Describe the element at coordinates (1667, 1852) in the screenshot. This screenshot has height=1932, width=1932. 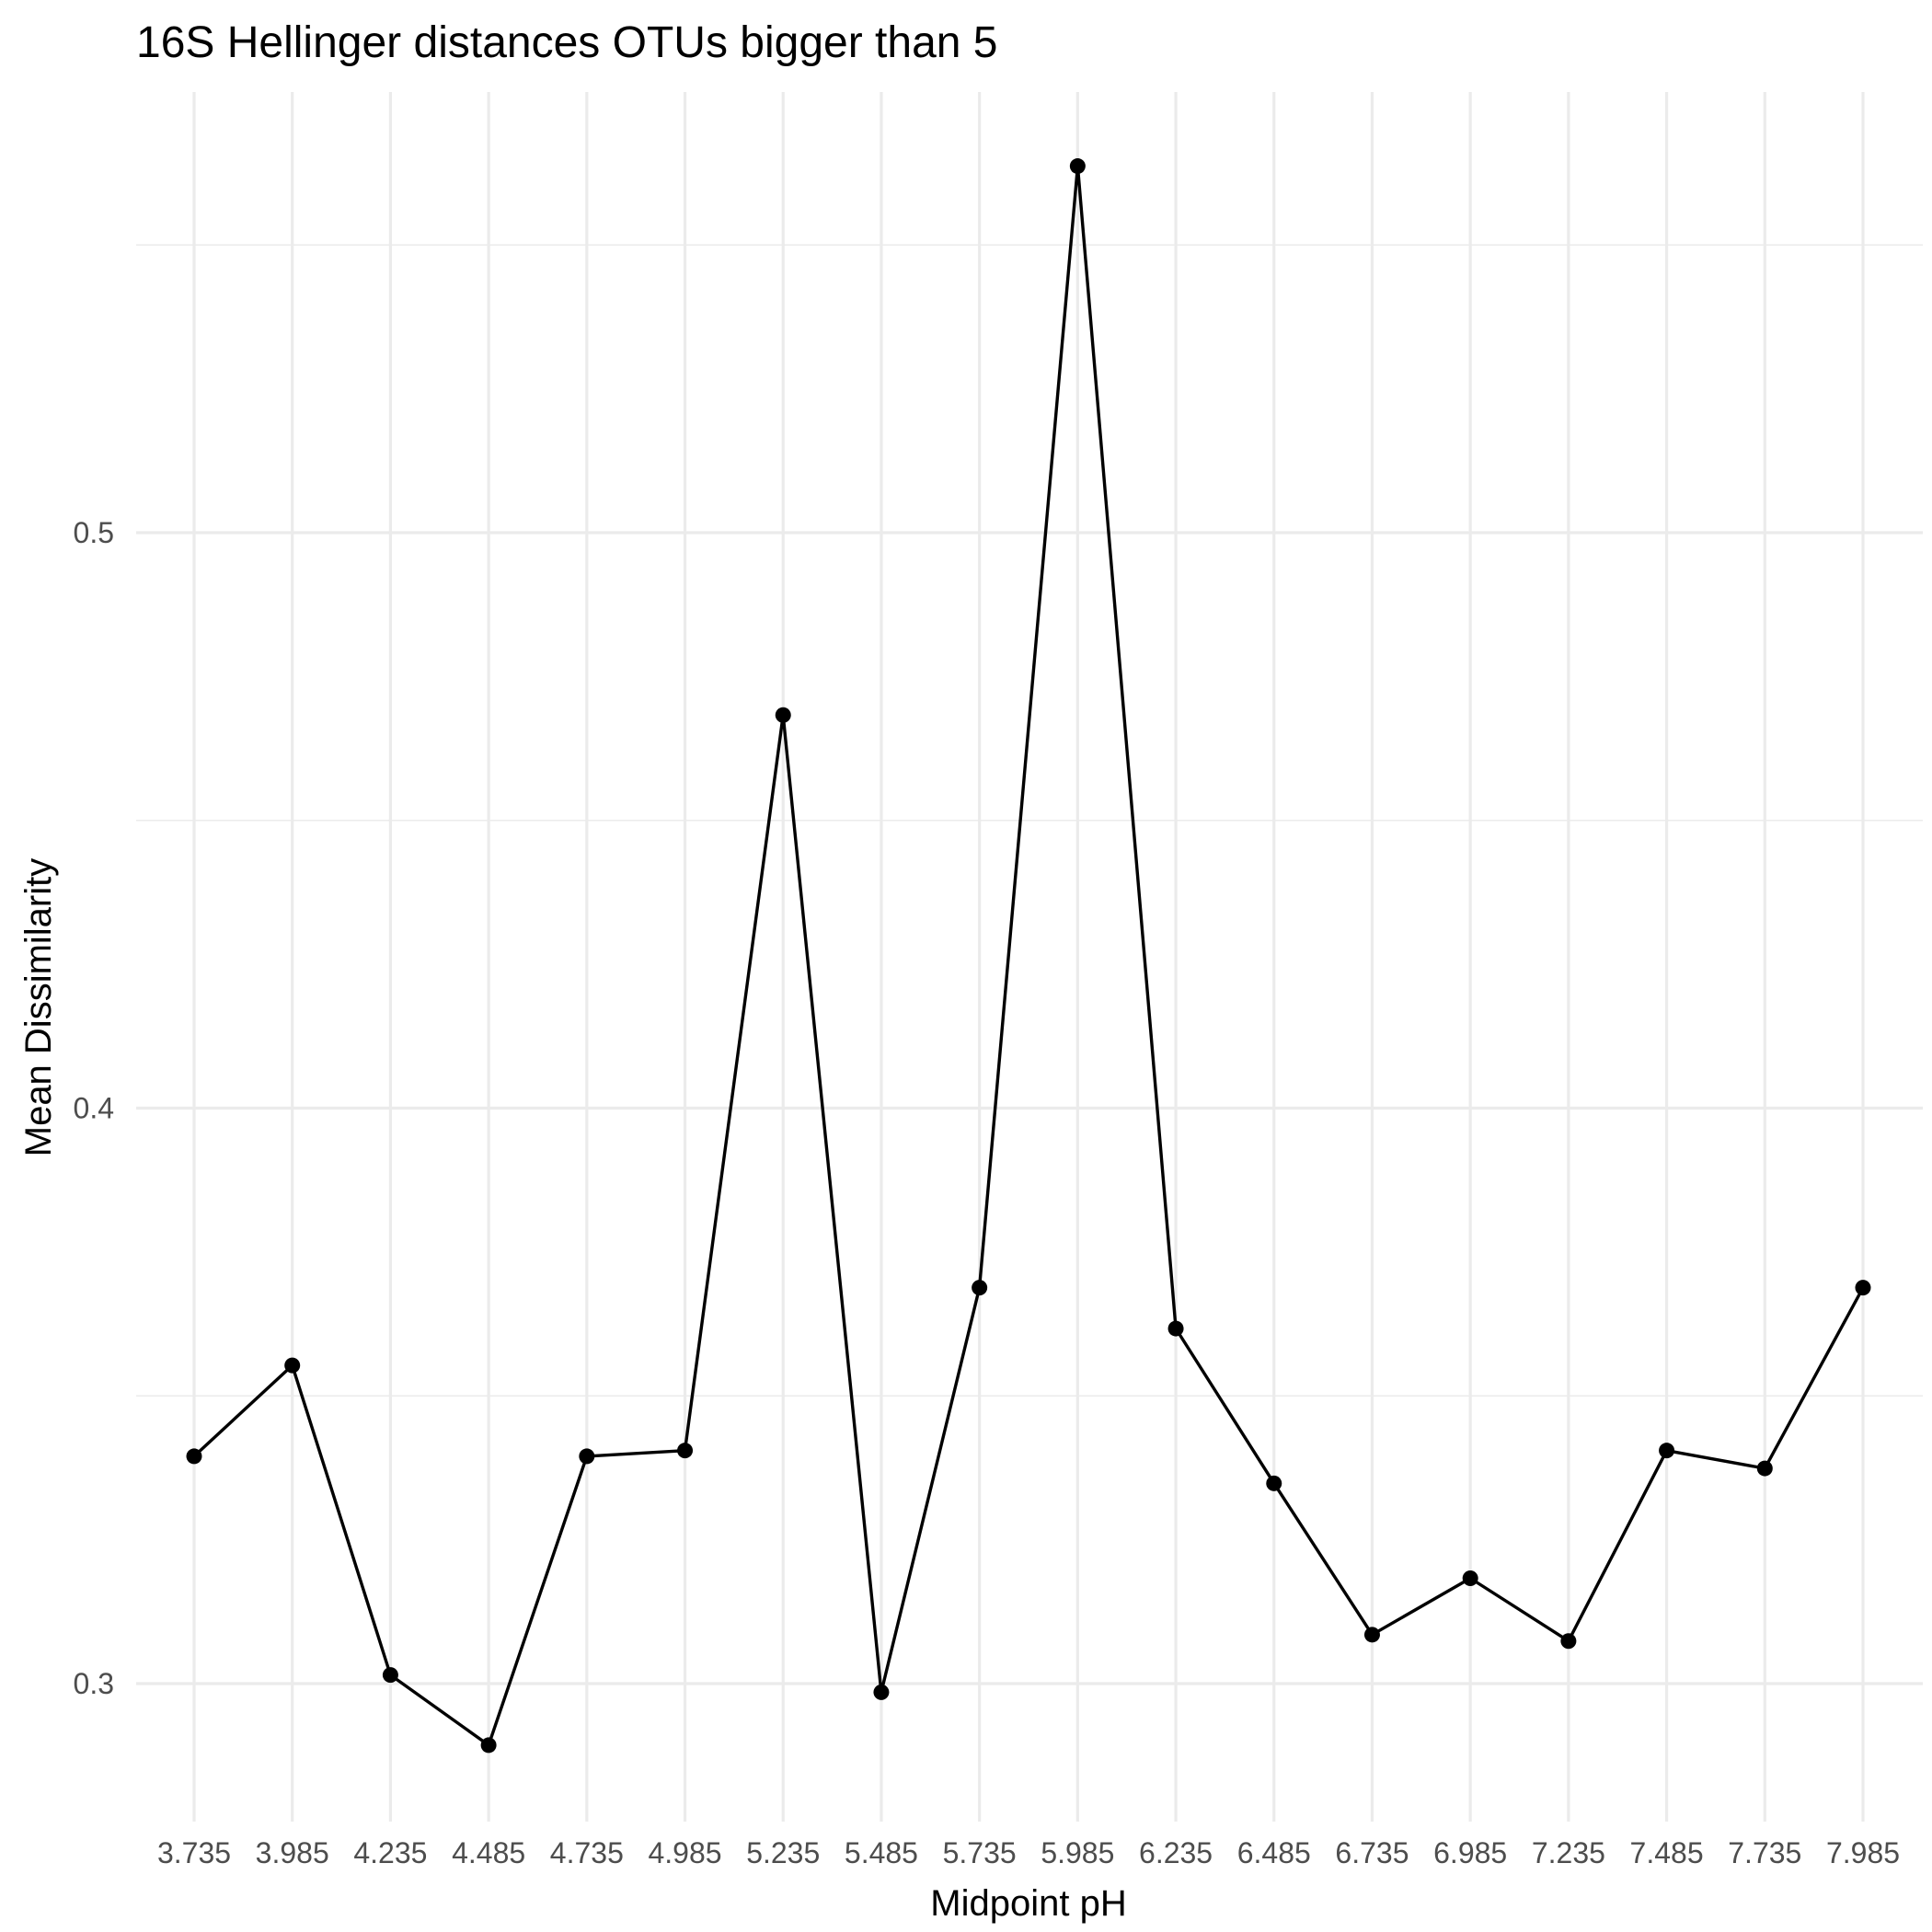
I see `x-tick-label: 7.485` at that location.